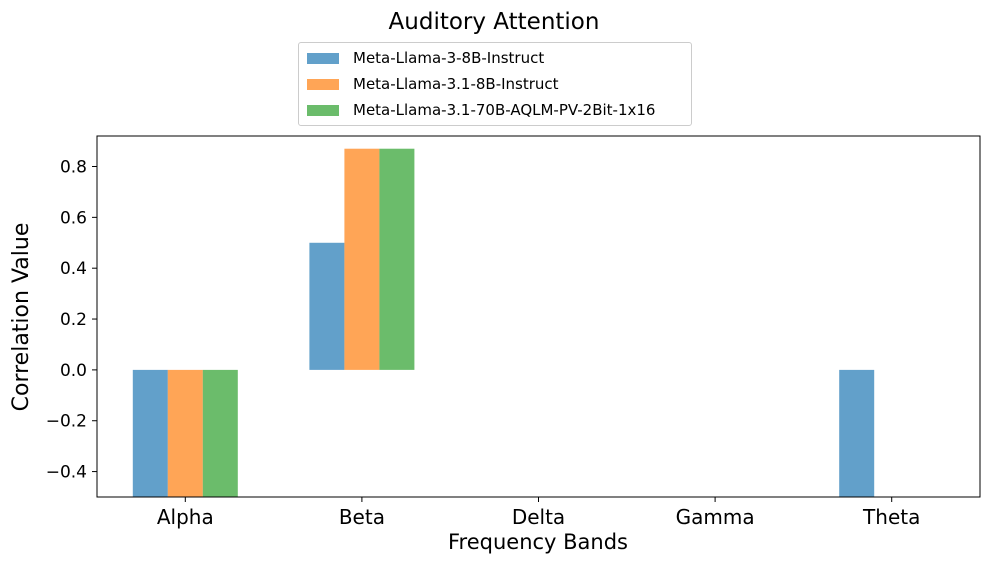 Image resolution: width=989 pixels, height=563 pixels. Describe the element at coordinates (21, 317) in the screenshot. I see `y-axis-label: Correlation Value` at that location.